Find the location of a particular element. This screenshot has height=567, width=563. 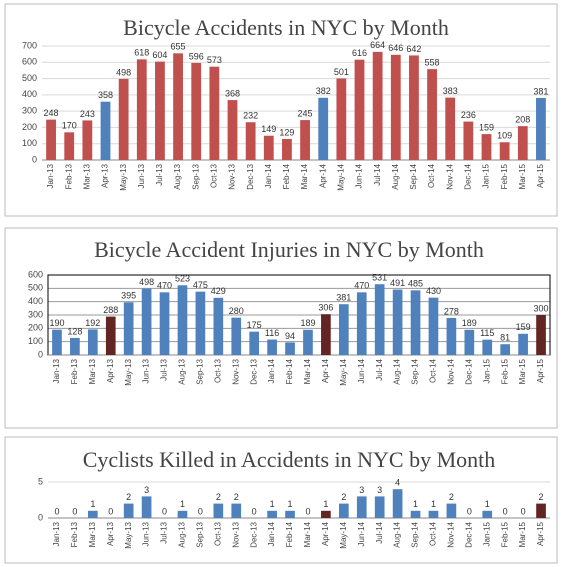

data-label: 288 is located at coordinates (110, 310).